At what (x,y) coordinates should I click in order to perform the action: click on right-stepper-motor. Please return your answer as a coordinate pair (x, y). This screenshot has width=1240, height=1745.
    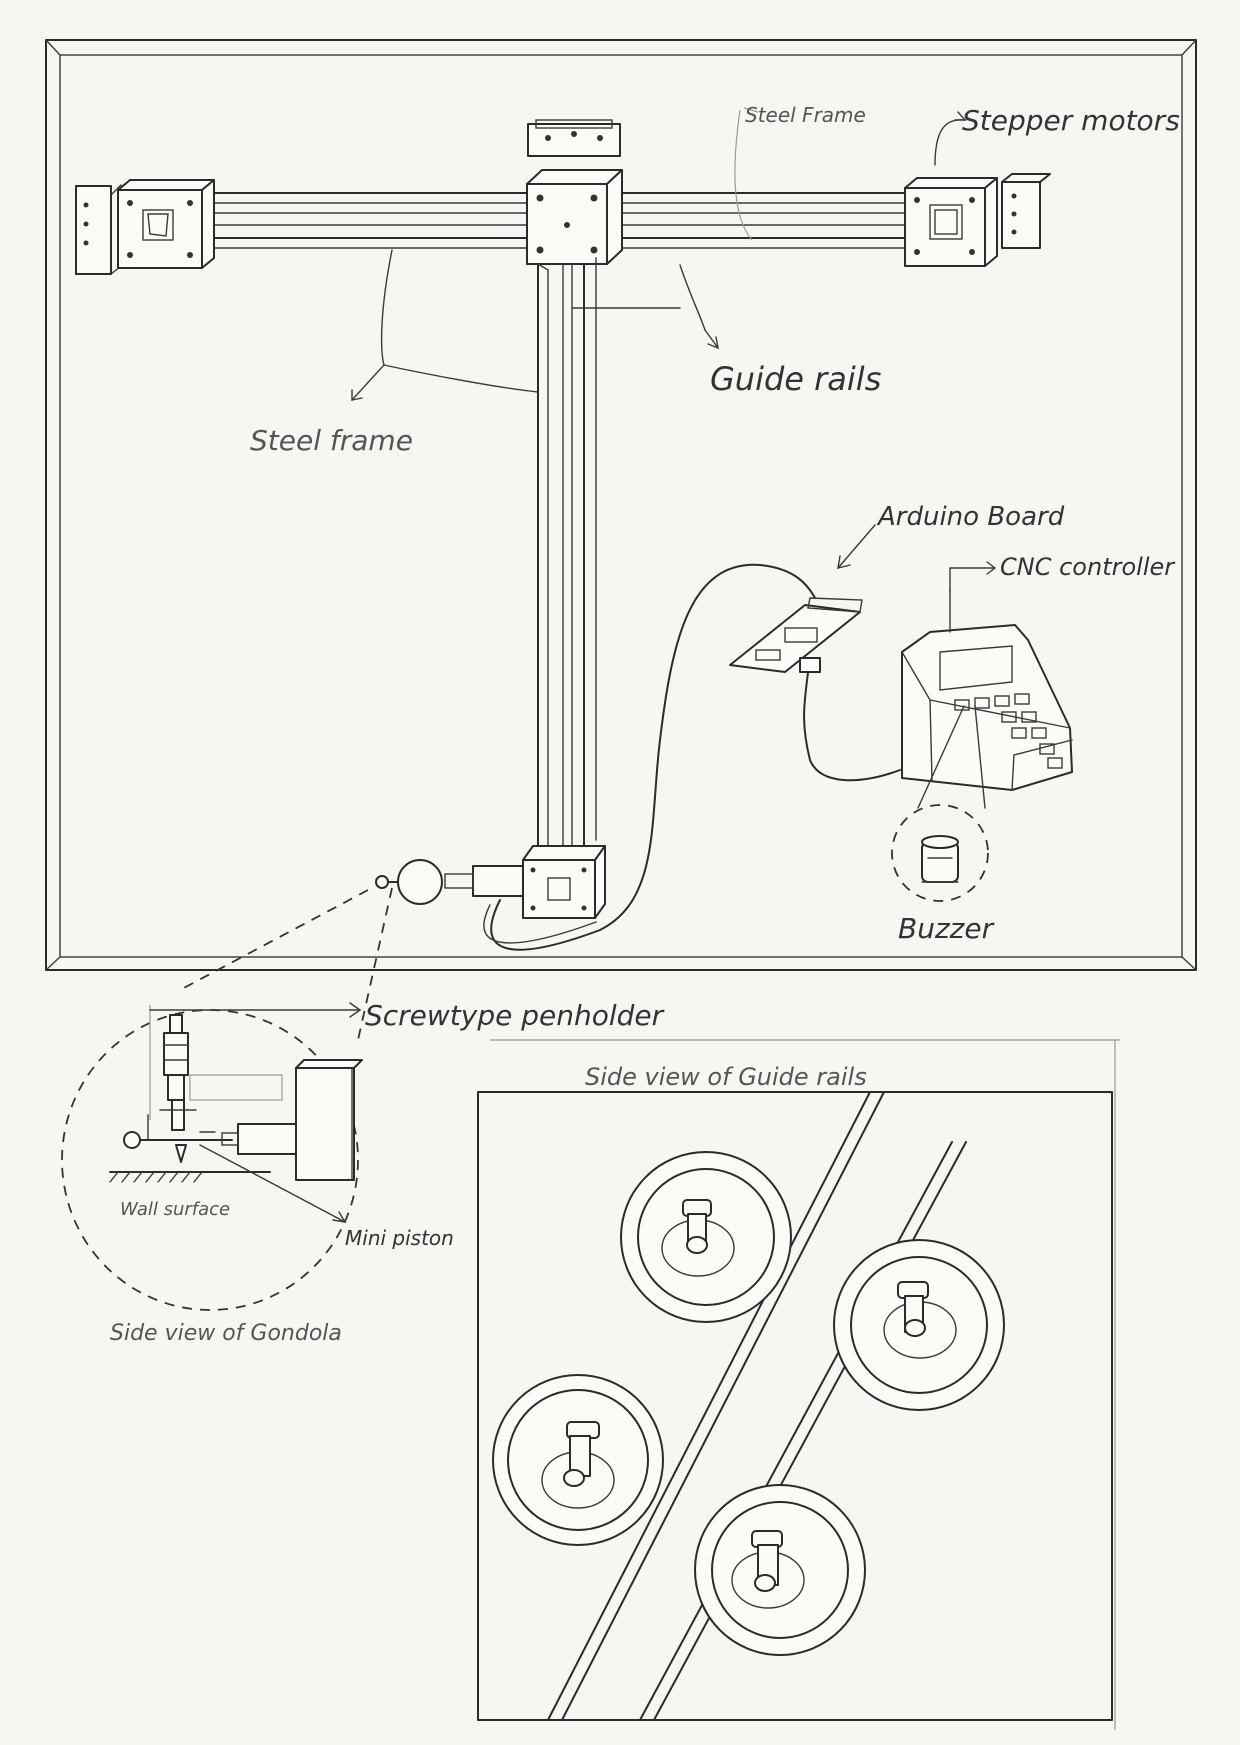
    Looking at the image, I should click on (951, 222).